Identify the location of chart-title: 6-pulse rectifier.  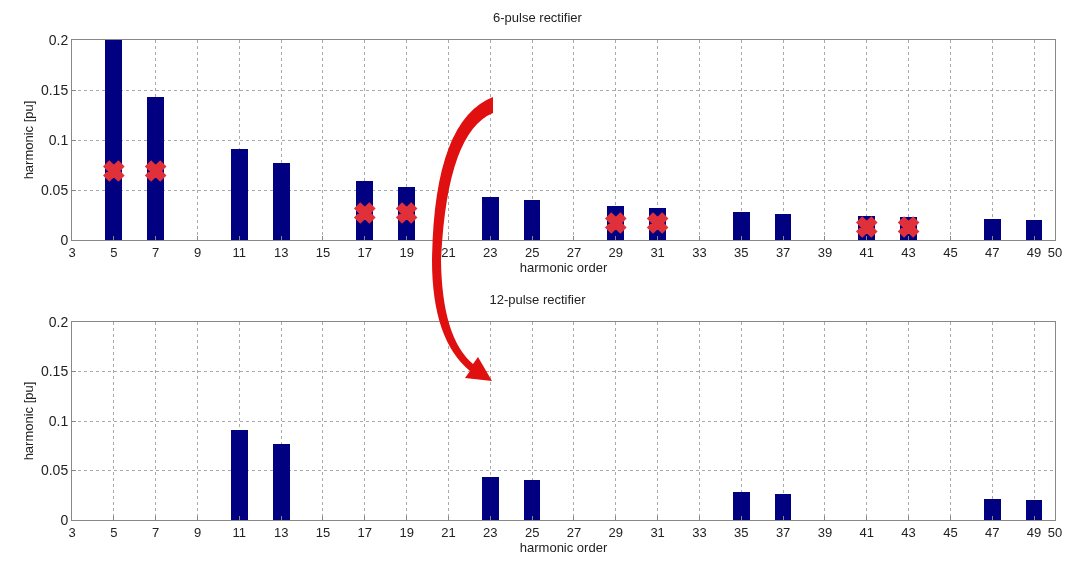
(538, 17).